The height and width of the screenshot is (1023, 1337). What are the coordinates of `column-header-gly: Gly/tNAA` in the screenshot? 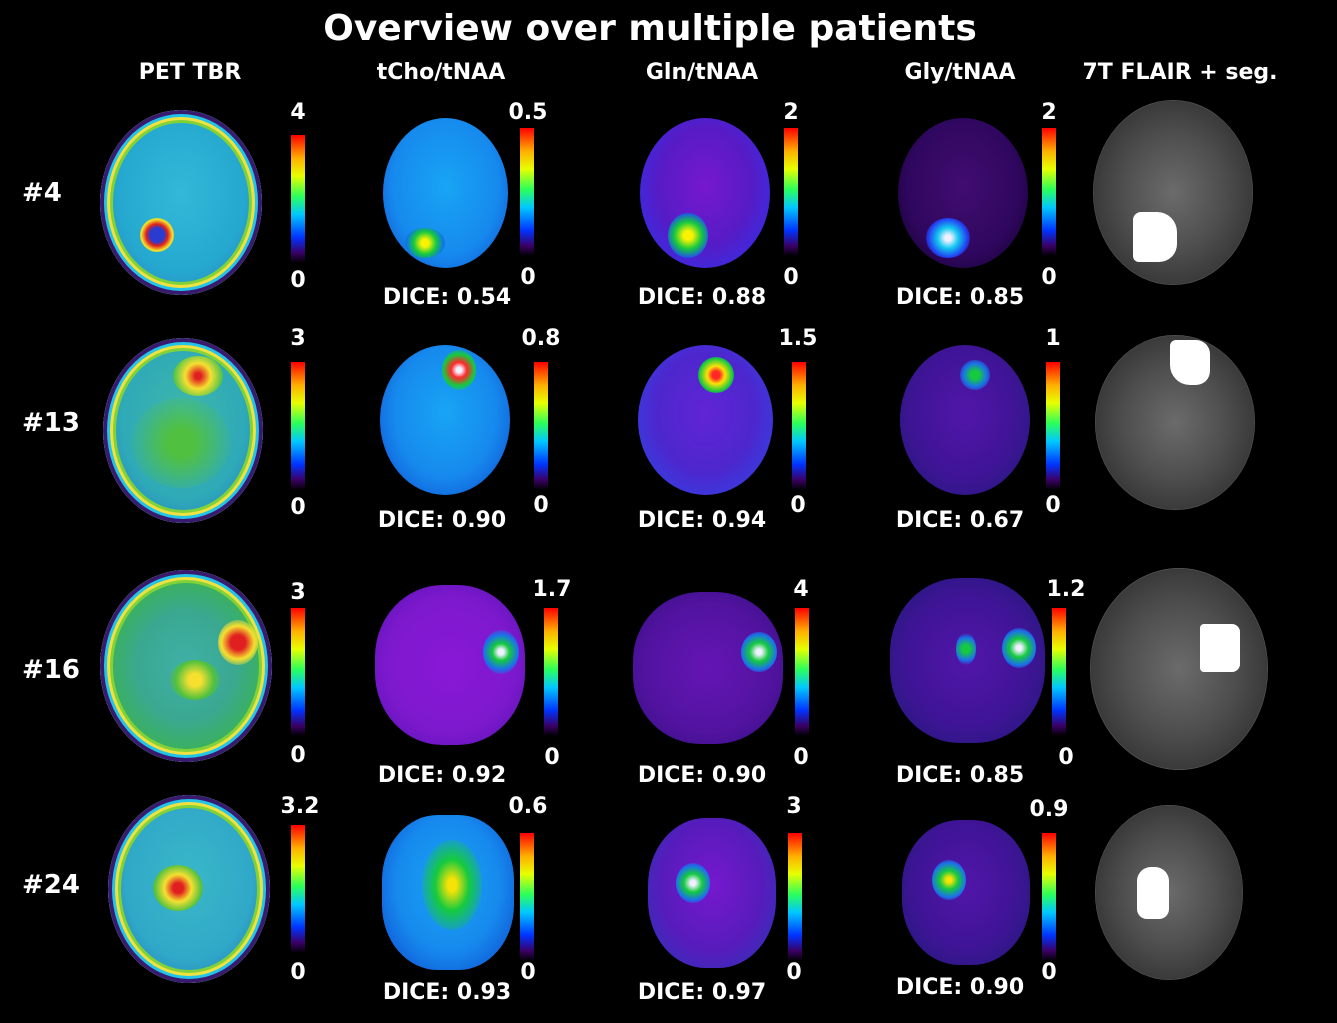 It's located at (960, 72).